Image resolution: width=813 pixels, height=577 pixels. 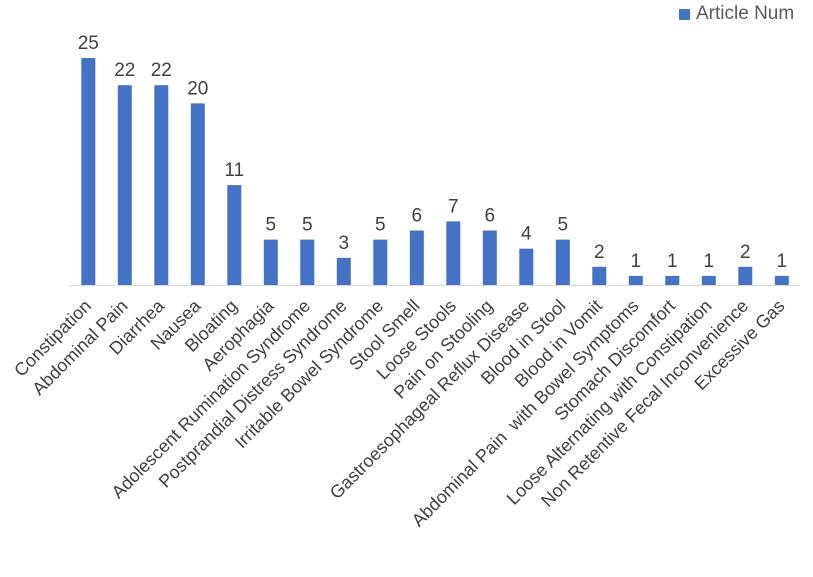 What do you see at coordinates (344, 243) in the screenshot?
I see `data-label: 3` at bounding box center [344, 243].